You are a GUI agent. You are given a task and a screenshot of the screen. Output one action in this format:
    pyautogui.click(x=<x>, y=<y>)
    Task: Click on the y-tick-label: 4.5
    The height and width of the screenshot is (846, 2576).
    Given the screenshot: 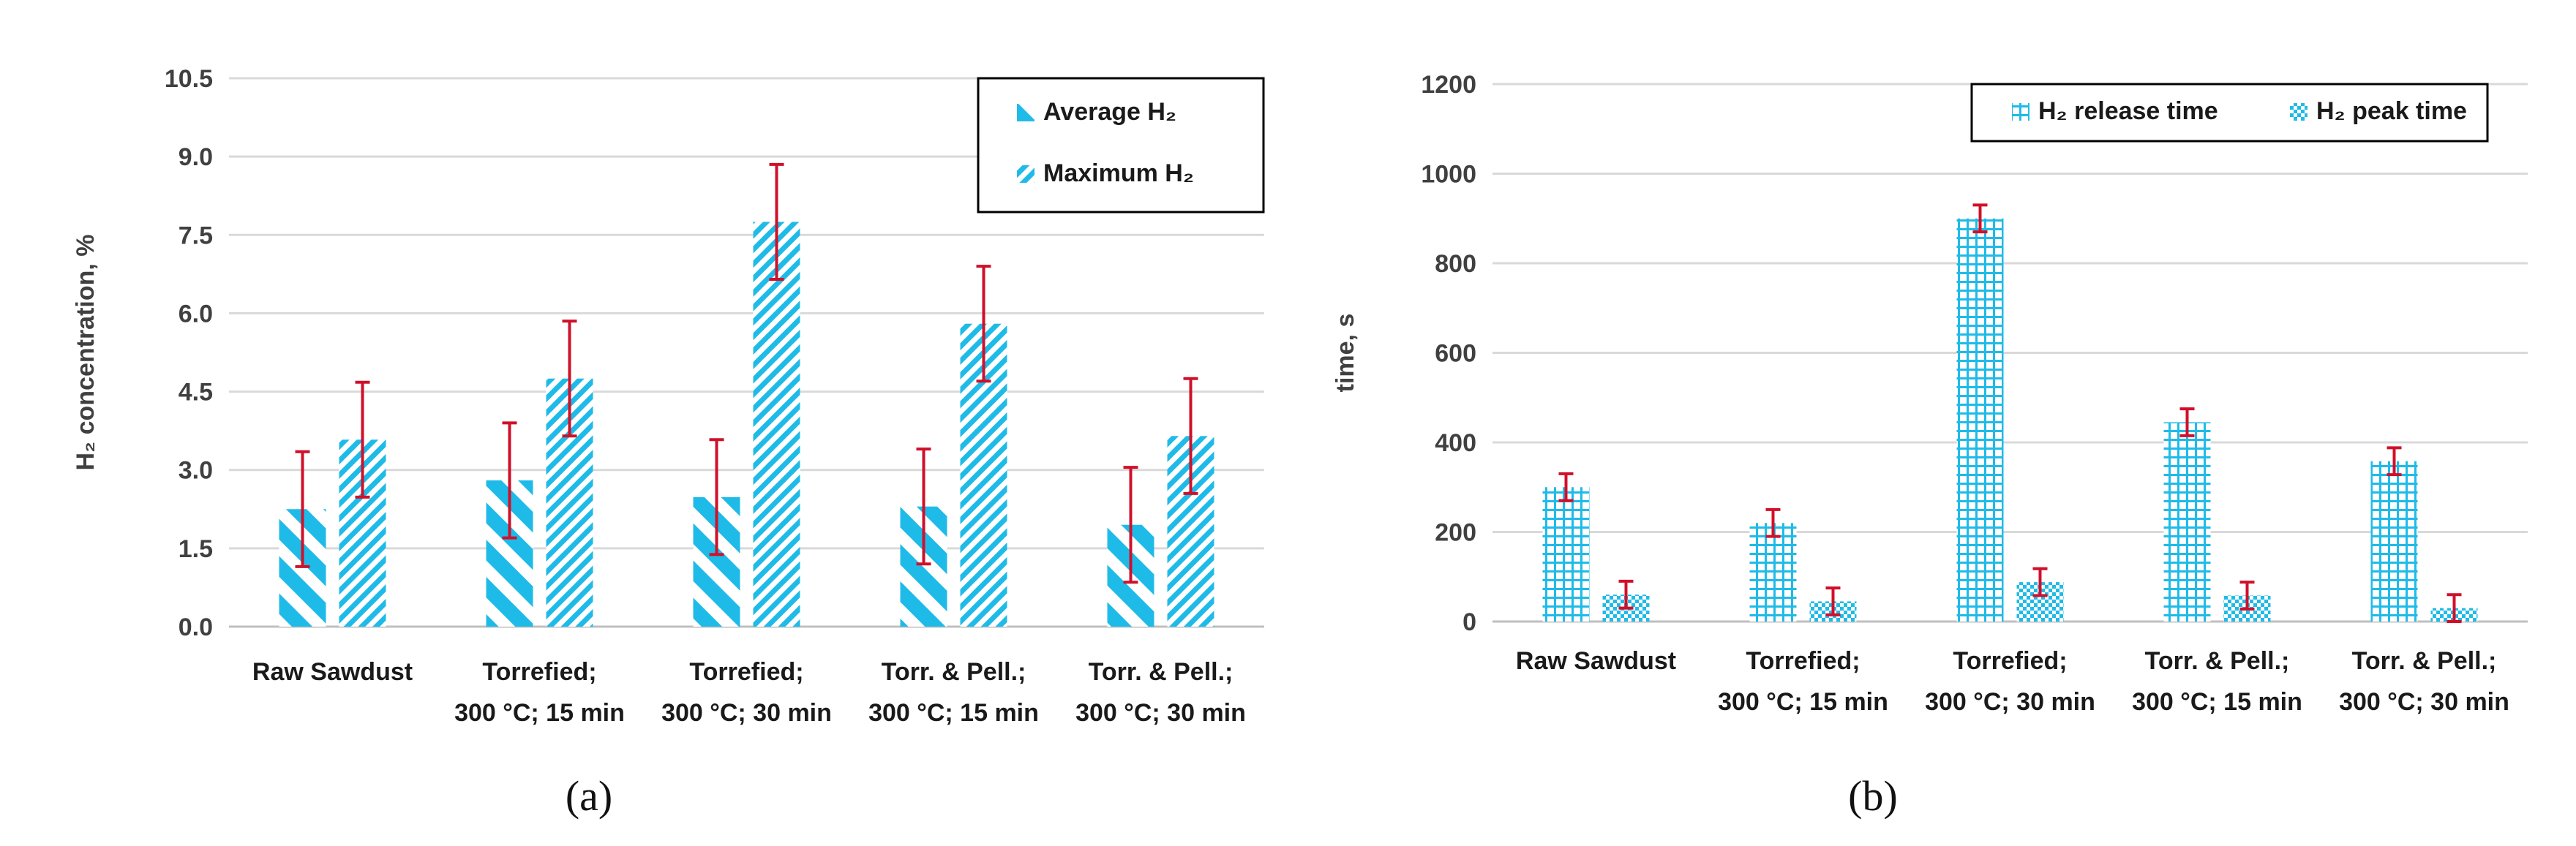 What is the action you would take?
    pyautogui.click(x=196, y=393)
    